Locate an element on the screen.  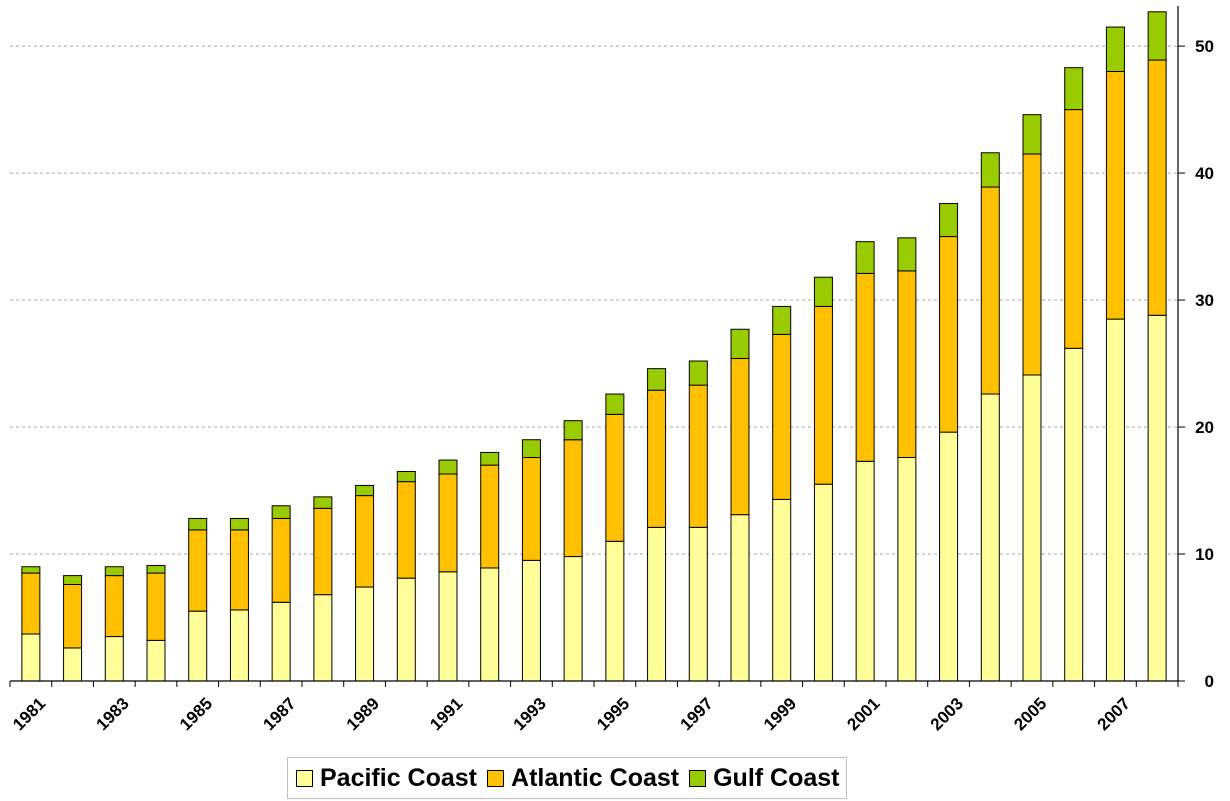
bar-atlantic-coast-2000 is located at coordinates (823, 395).